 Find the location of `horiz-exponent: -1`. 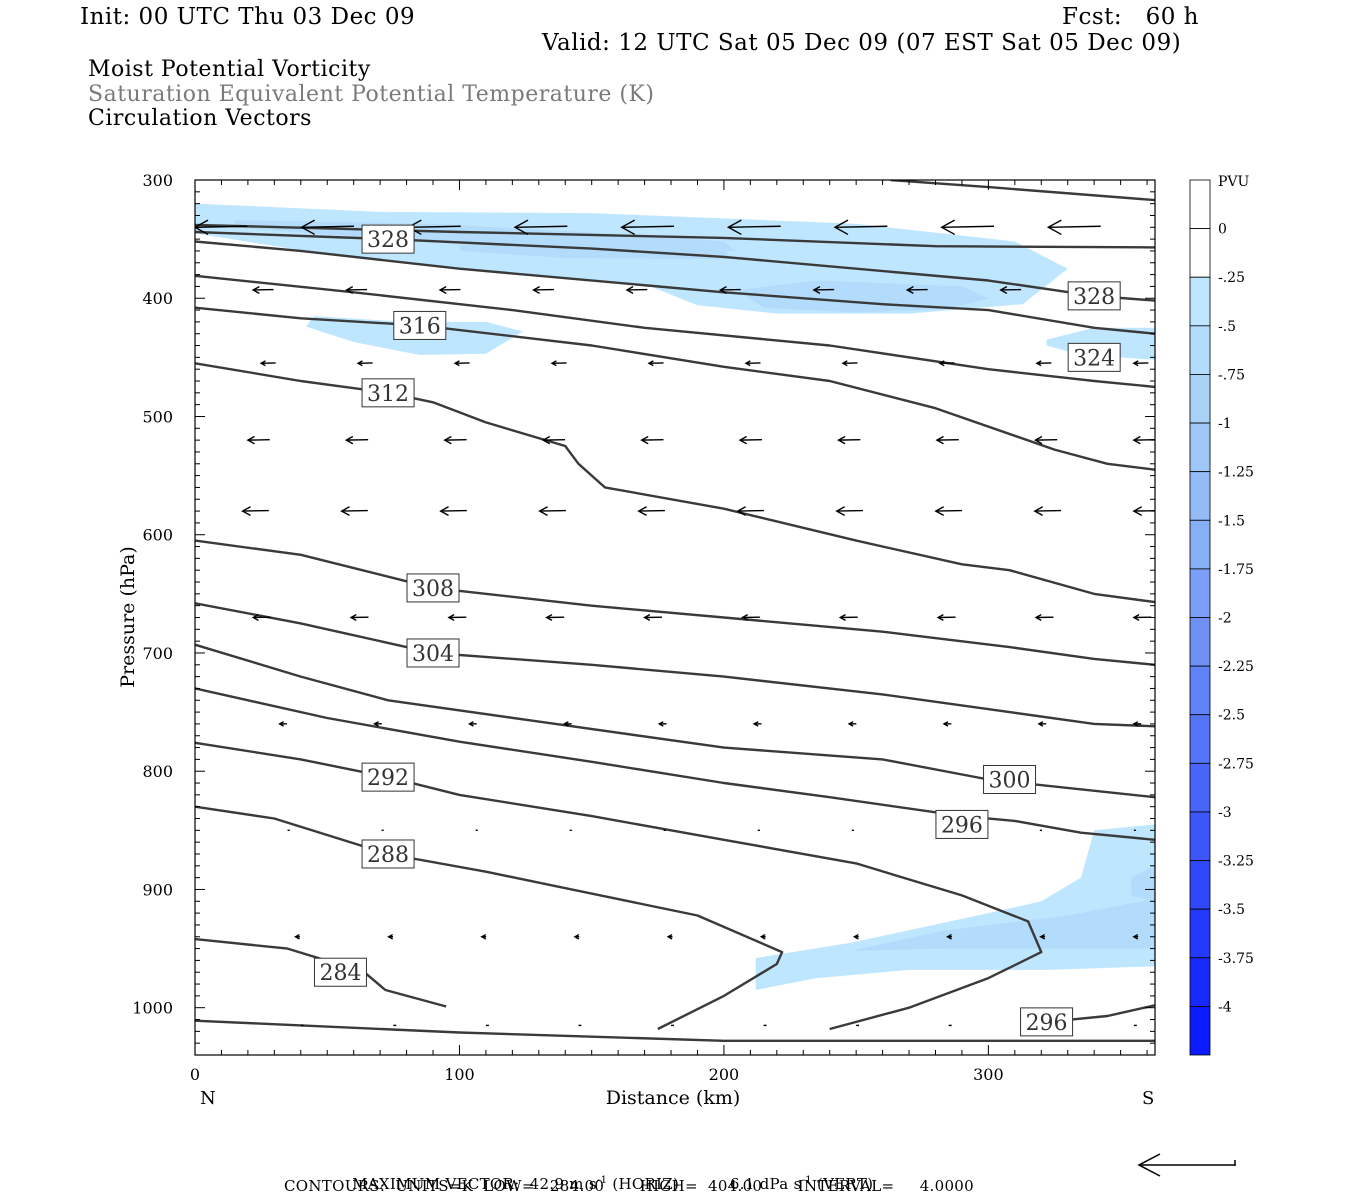

horiz-exponent: -1 is located at coordinates (602, 1180).